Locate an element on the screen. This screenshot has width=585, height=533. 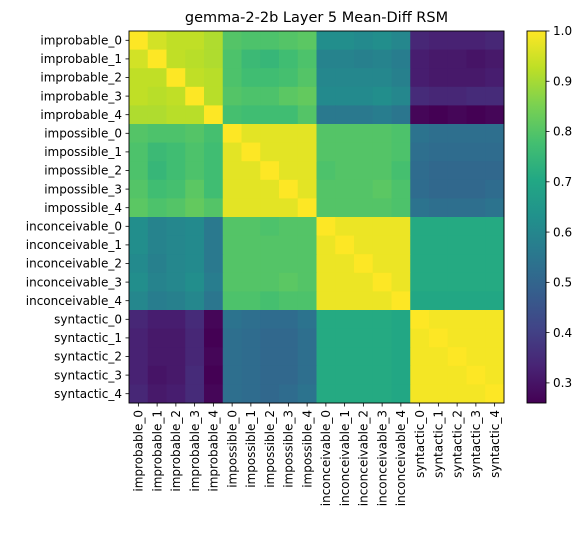
colorbar-tick-label: 1.0 is located at coordinates (562, 31).